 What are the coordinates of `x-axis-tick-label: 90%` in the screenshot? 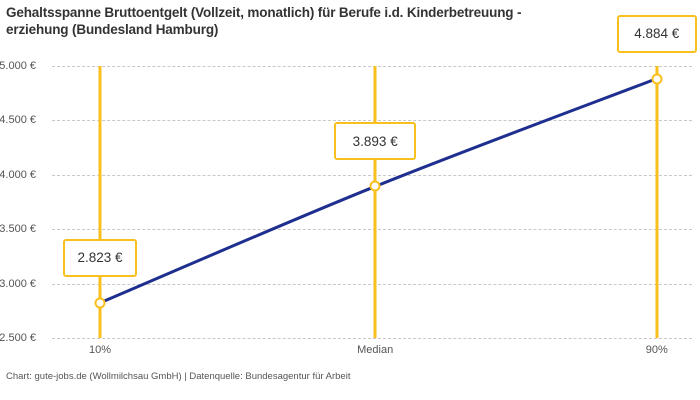 It's located at (656, 350).